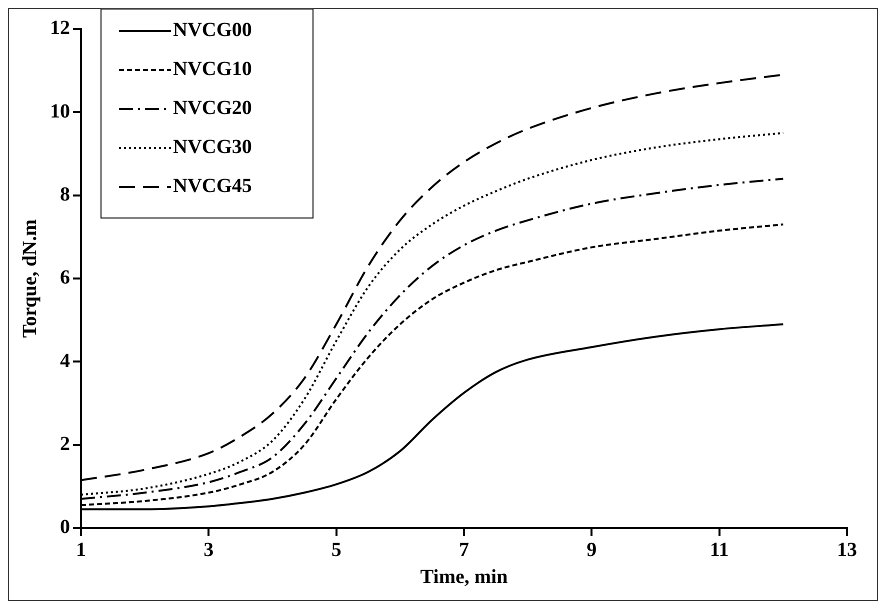  I want to click on y-tick-label: 0, so click(65, 527).